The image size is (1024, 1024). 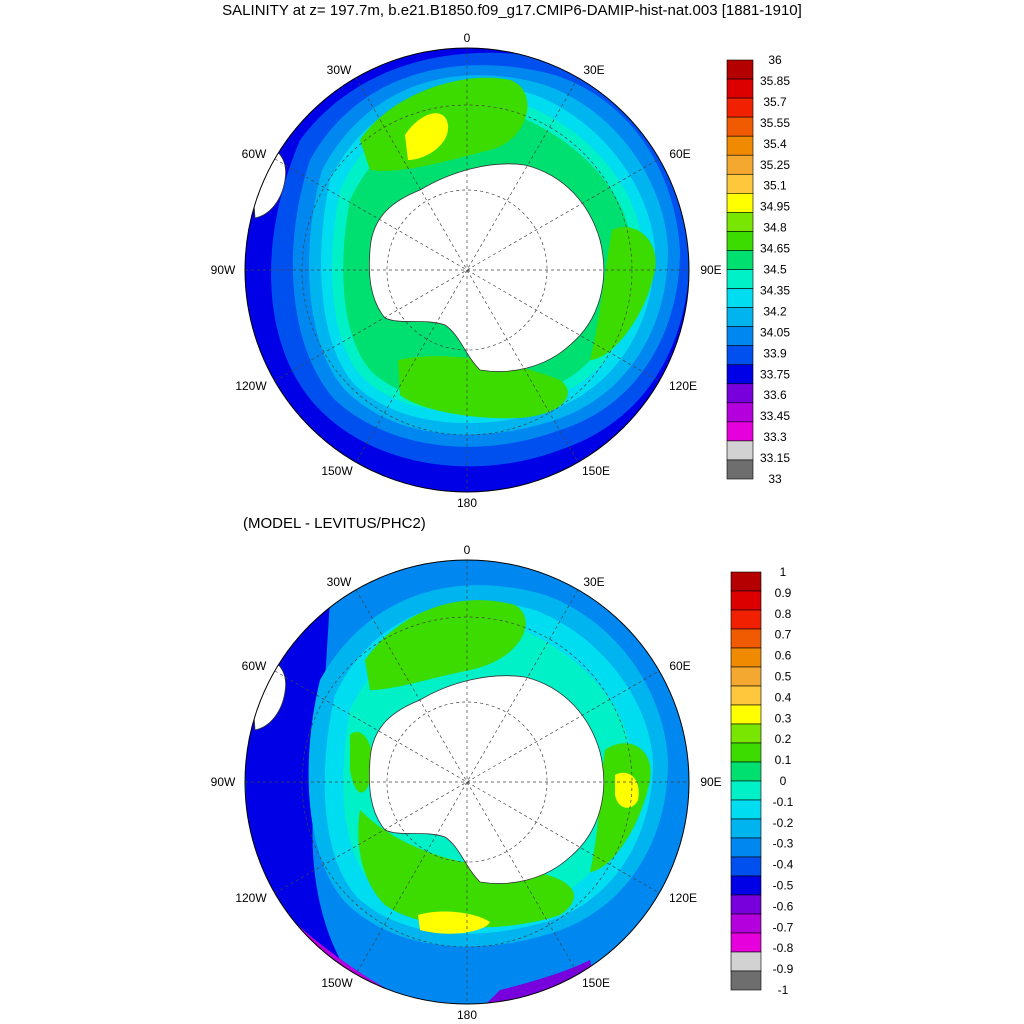 I want to click on colorbar-label: -0.2, so click(x=783, y=823).